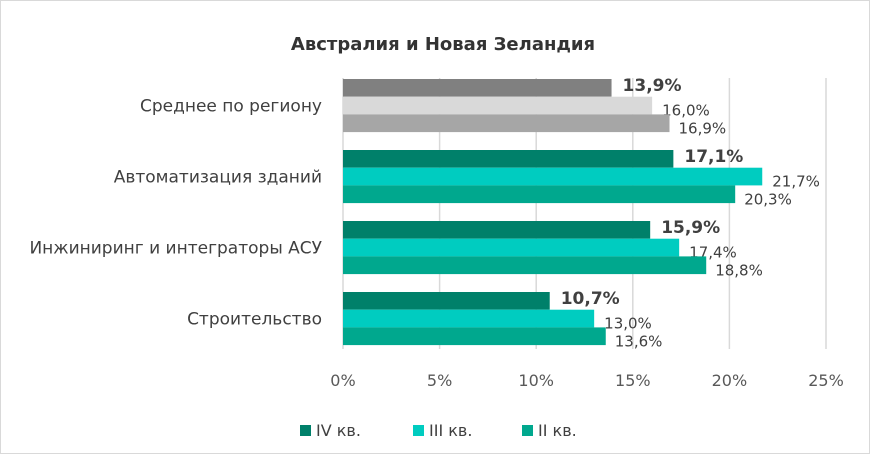  What do you see at coordinates (175, 249) in the screenshot?
I see `category-label: Инжиниринг и интеграторы АСУ` at bounding box center [175, 249].